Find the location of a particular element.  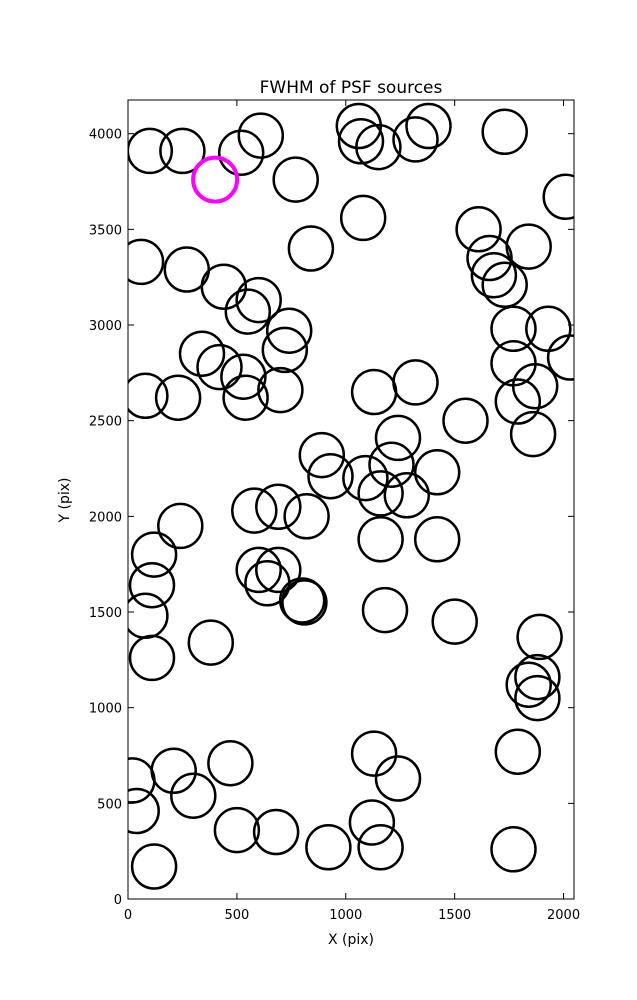

y-tick-label: 500 is located at coordinates (109, 804).